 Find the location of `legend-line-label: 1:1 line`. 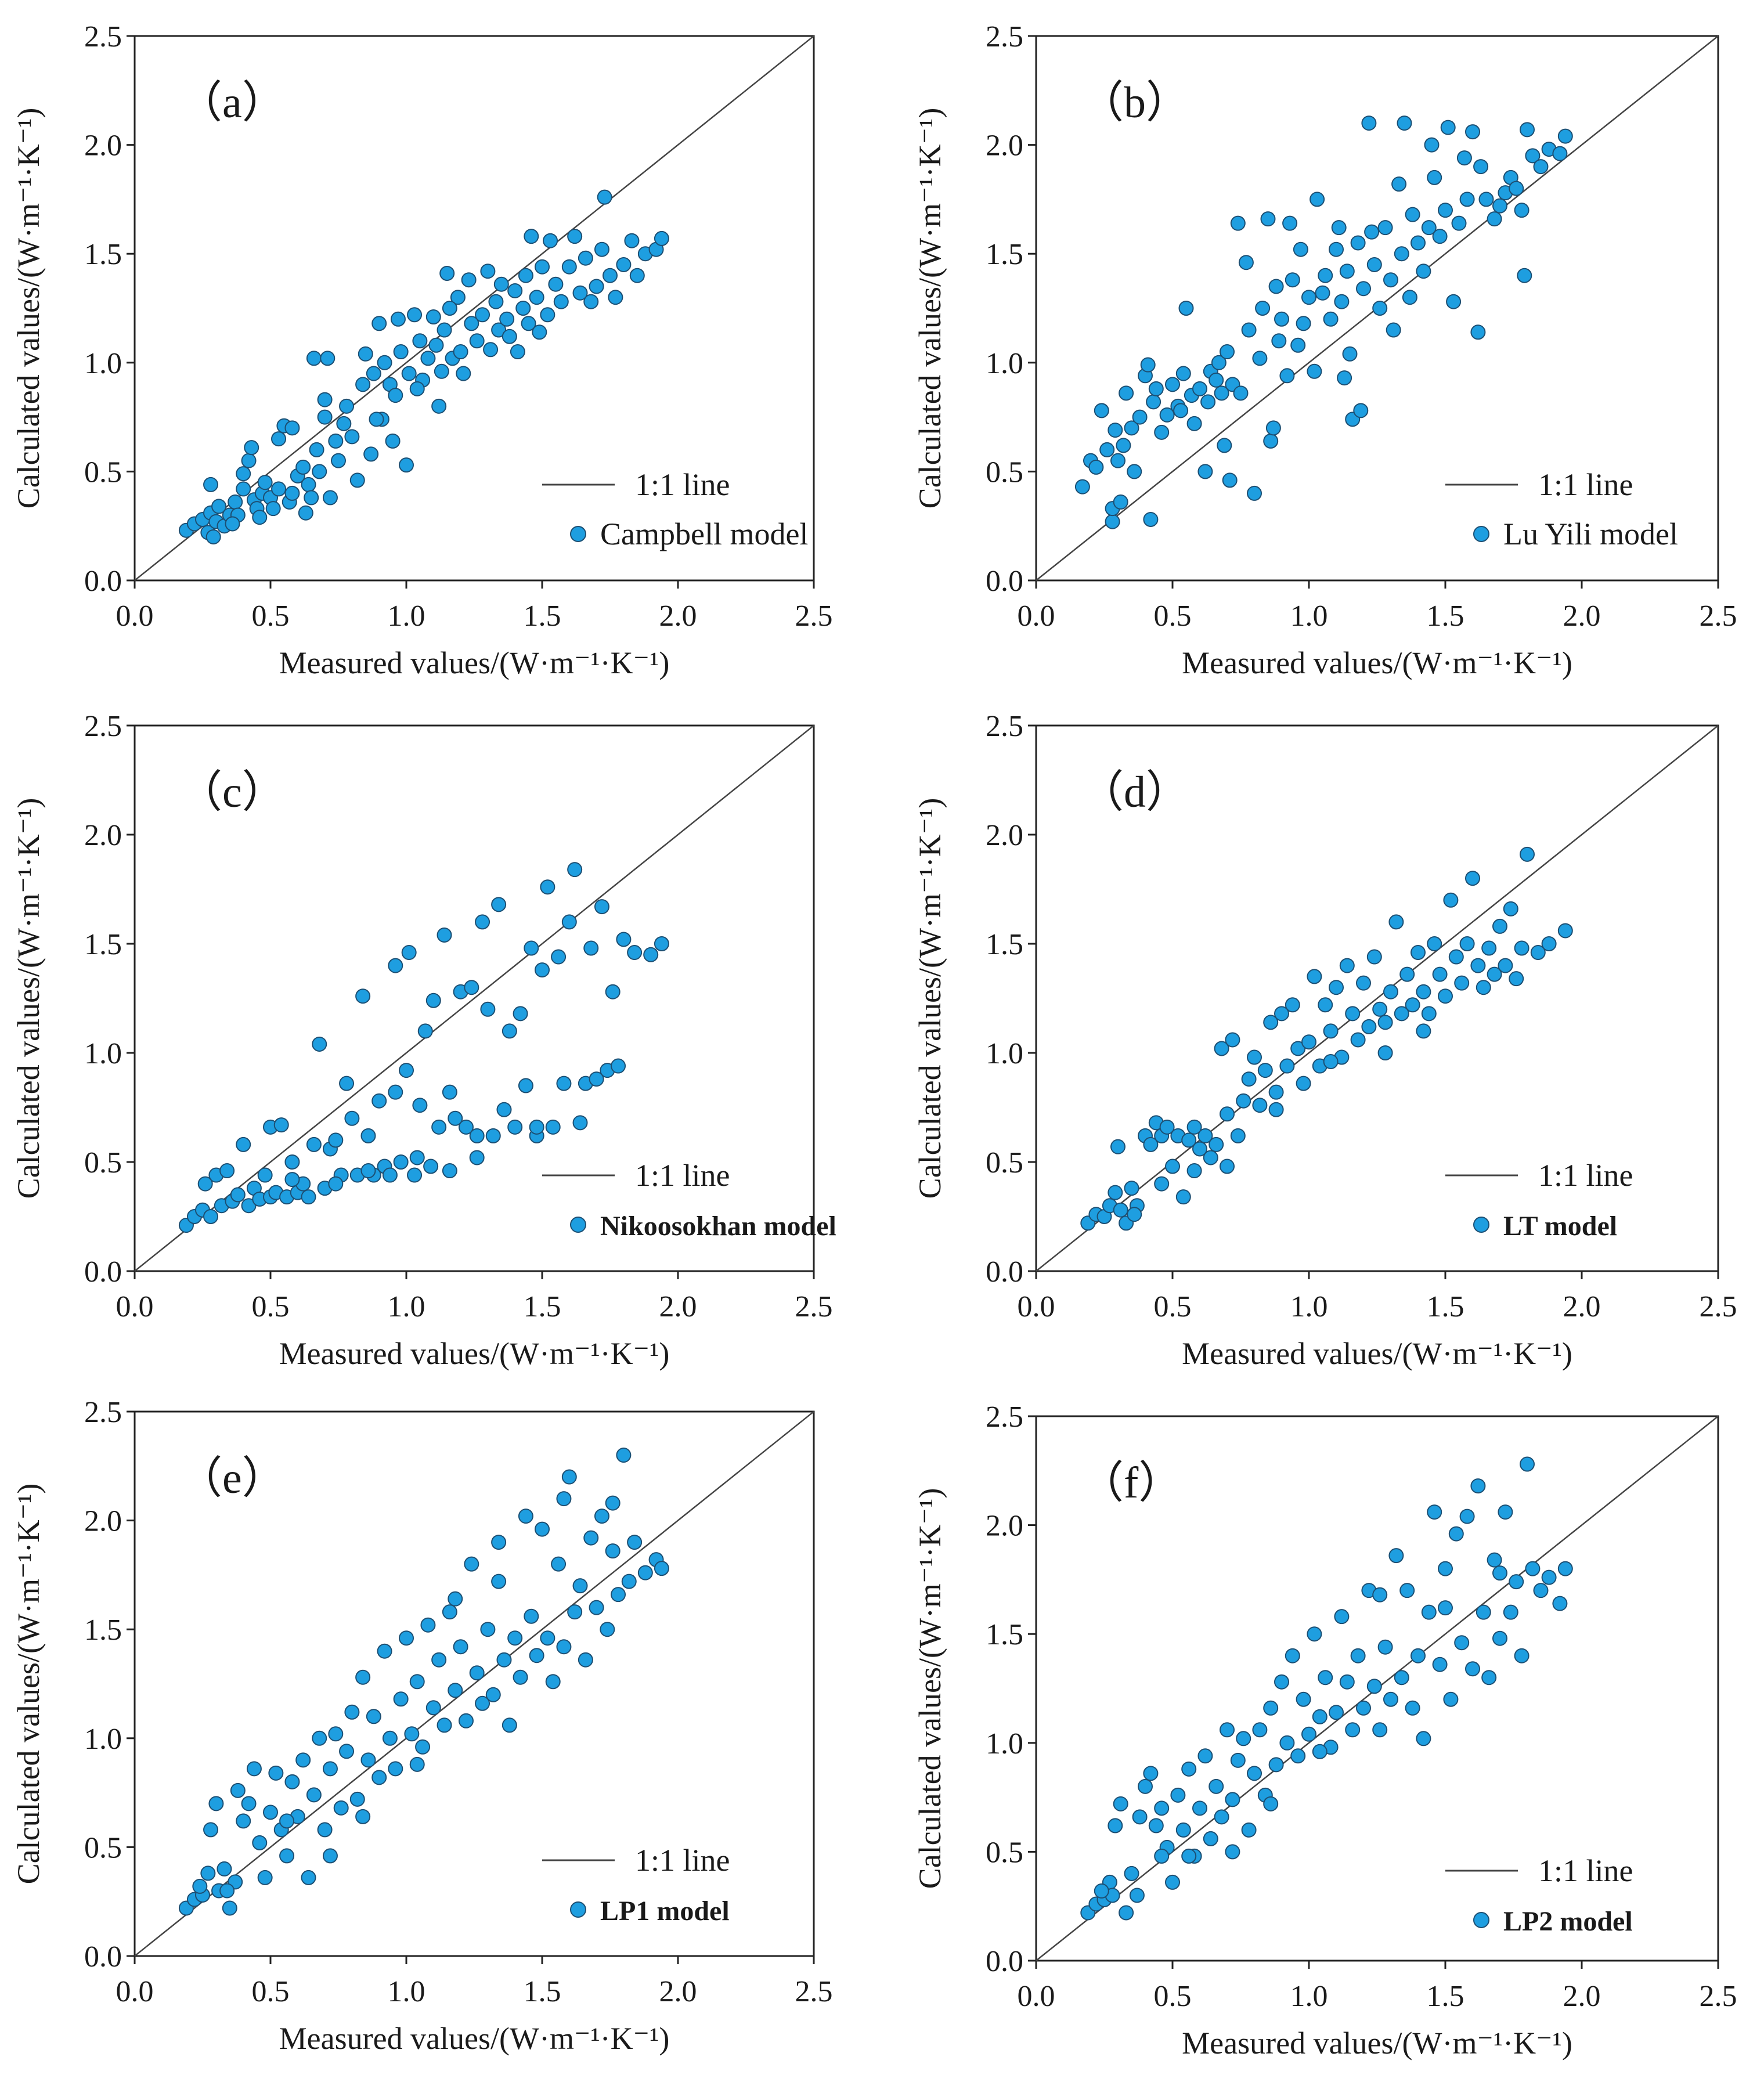

legend-line-label: 1:1 line is located at coordinates (1585, 485).